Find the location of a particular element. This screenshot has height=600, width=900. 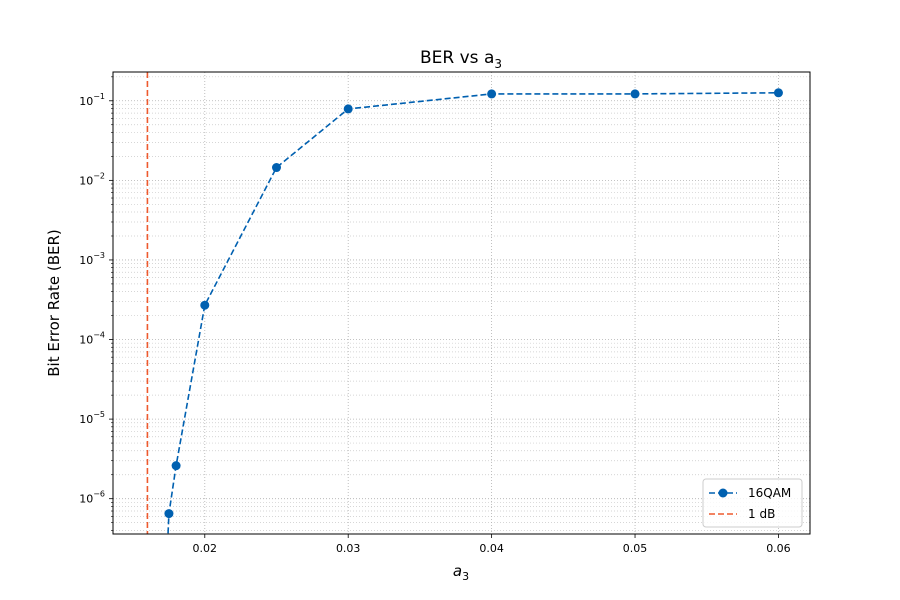

y-tick-label-exponent: −3 is located at coordinates (99, 255).